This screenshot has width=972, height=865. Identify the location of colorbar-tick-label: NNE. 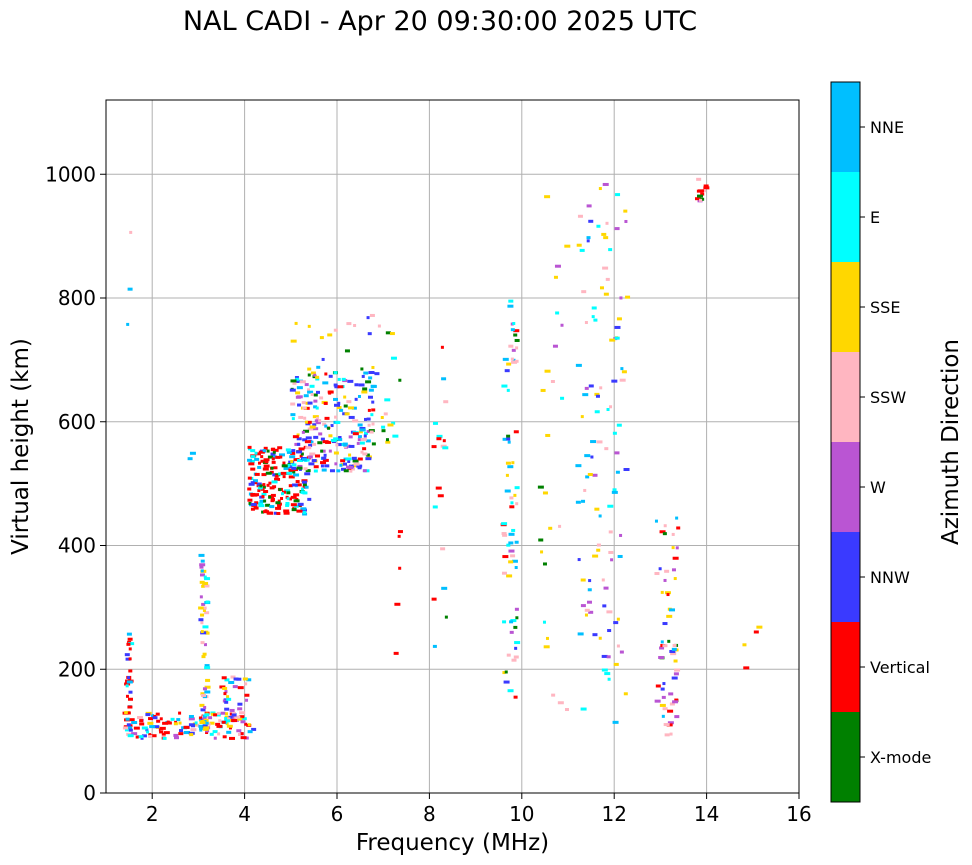
(887, 127).